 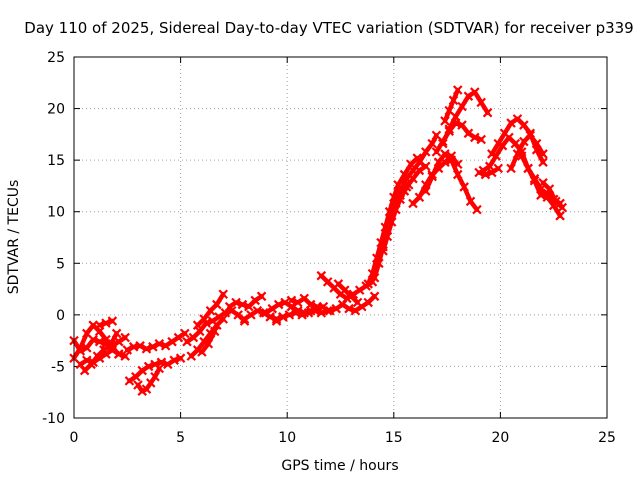 What do you see at coordinates (56, 213) in the screenshot?
I see `y-tick-label: 10` at bounding box center [56, 213].